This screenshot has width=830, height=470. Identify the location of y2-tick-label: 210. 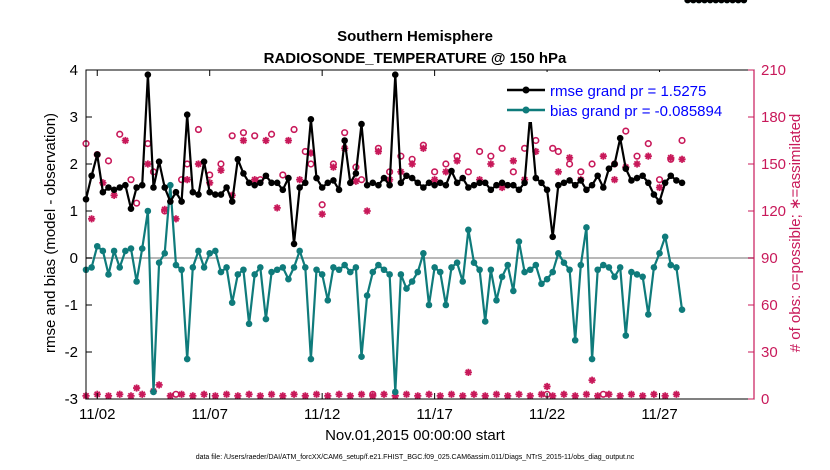
(773, 70).